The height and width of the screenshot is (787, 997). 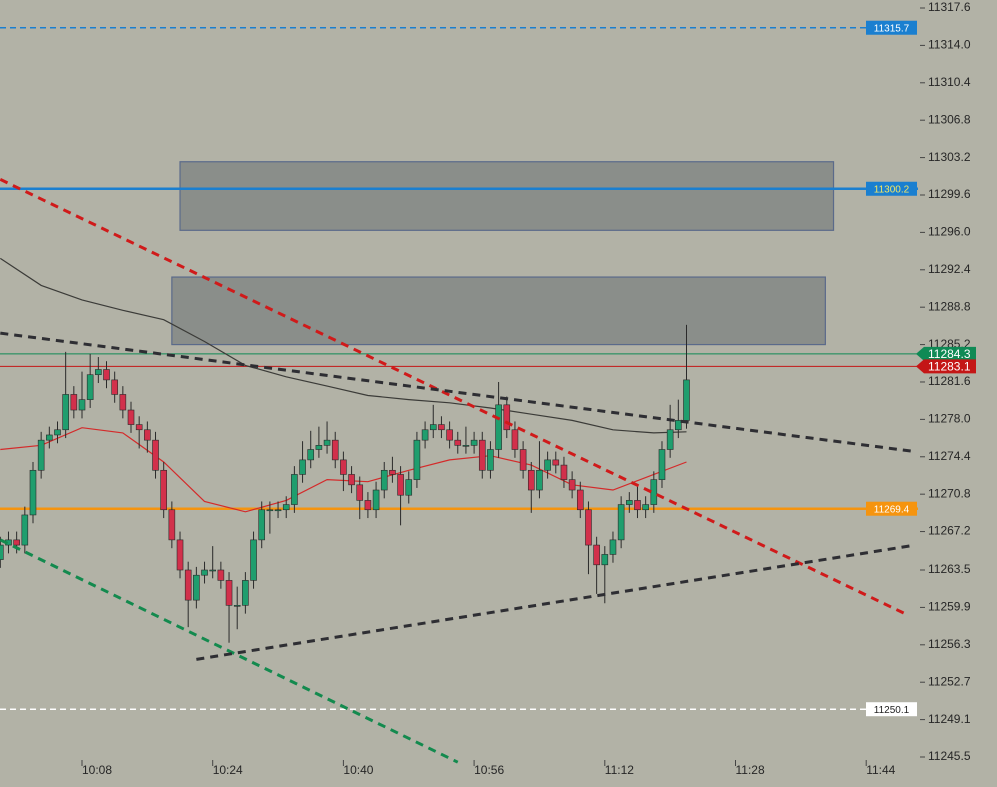 I want to click on y-tick-label: 11245.5, so click(x=949, y=756).